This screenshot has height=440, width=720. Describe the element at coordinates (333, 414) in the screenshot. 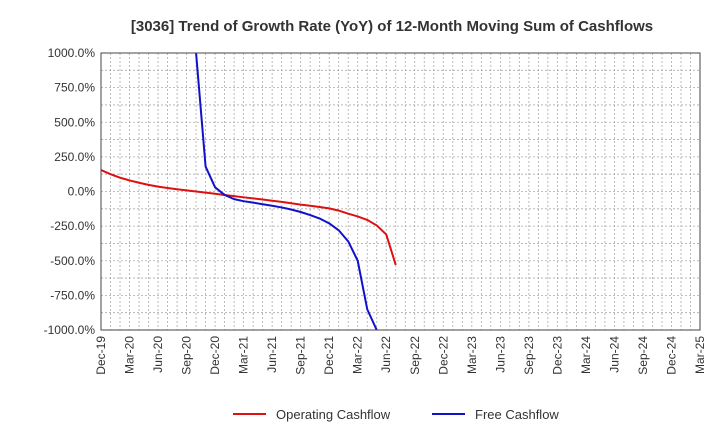

I see `legend-label-operating-cashflow: Operating Cashflow` at that location.